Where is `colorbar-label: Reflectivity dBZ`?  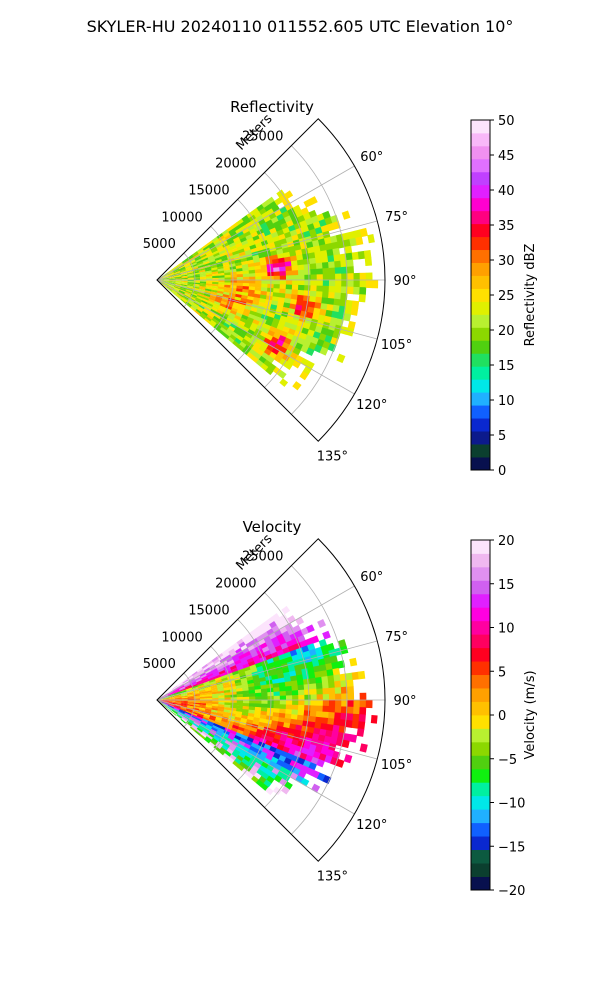
colorbar-label: Reflectivity dBZ is located at coordinates (530, 295).